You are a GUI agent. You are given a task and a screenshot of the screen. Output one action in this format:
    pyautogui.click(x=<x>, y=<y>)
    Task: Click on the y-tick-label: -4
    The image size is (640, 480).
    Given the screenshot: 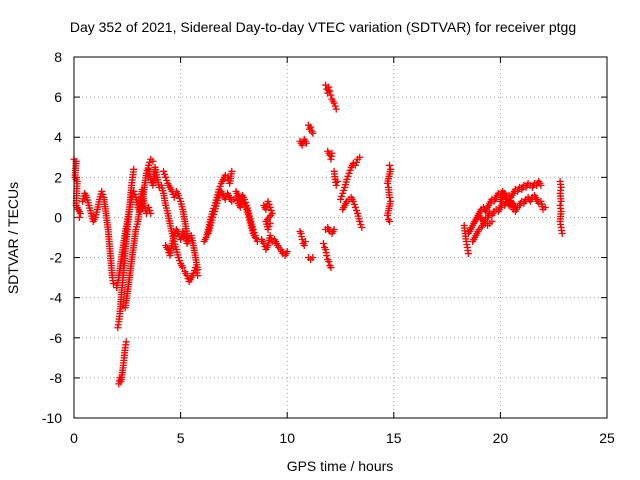 What is the action you would take?
    pyautogui.click(x=56, y=298)
    